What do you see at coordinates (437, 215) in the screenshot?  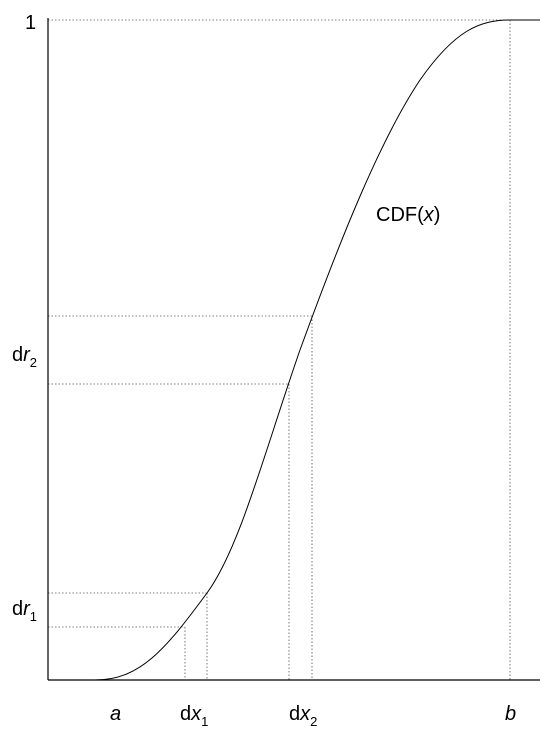 I see `curve-label-close: )` at bounding box center [437, 215].